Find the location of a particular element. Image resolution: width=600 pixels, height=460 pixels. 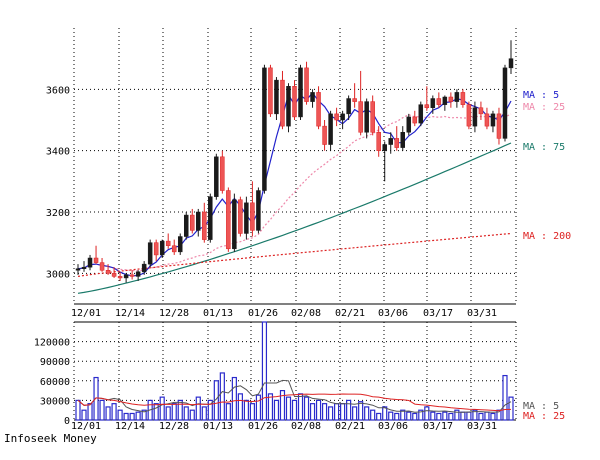

volume-x-tick-label: 03/06 is located at coordinates (393, 426).